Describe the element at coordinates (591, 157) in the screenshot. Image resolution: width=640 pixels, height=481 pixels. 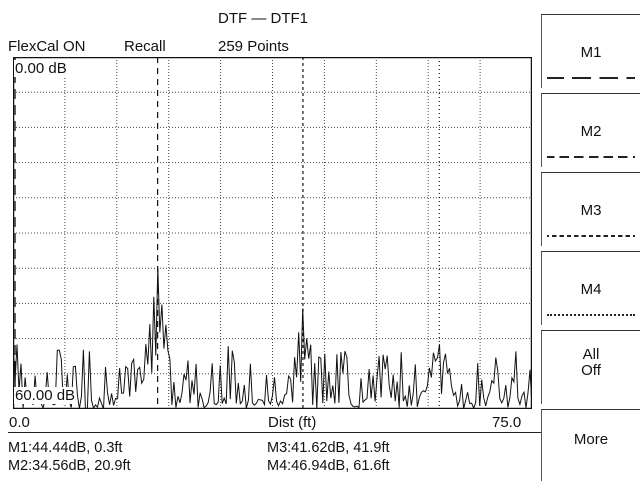
I see `dash-line-icon` at that location.